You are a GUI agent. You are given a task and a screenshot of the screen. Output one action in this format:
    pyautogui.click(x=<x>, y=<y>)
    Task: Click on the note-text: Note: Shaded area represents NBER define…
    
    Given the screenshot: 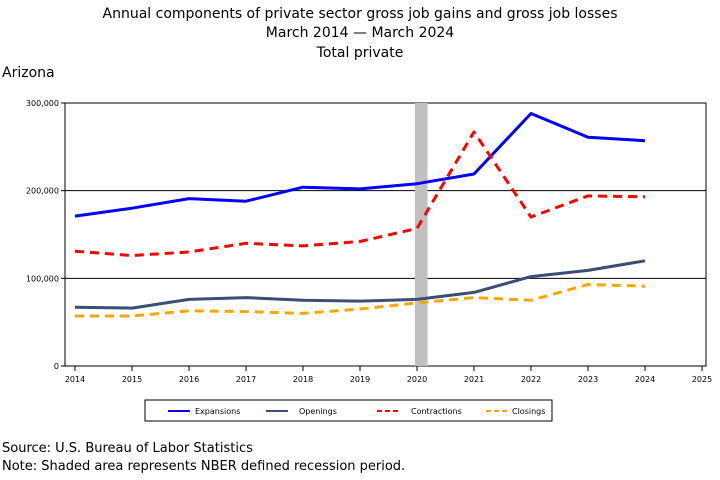 What is the action you would take?
    pyautogui.click(x=204, y=466)
    